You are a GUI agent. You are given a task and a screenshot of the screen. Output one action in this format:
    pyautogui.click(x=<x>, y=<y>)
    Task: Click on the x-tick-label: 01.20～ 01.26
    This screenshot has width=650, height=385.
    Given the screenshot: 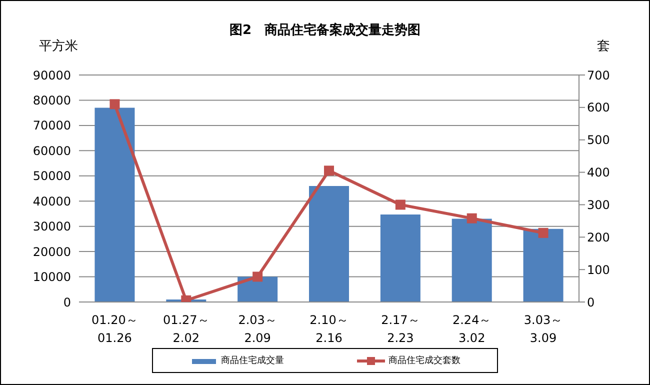 What is the action you would take?
    pyautogui.click(x=115, y=329)
    